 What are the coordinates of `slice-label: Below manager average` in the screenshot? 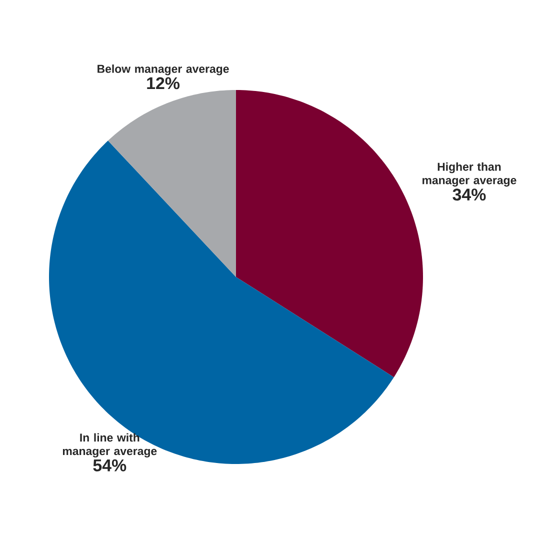 It's located at (163, 70).